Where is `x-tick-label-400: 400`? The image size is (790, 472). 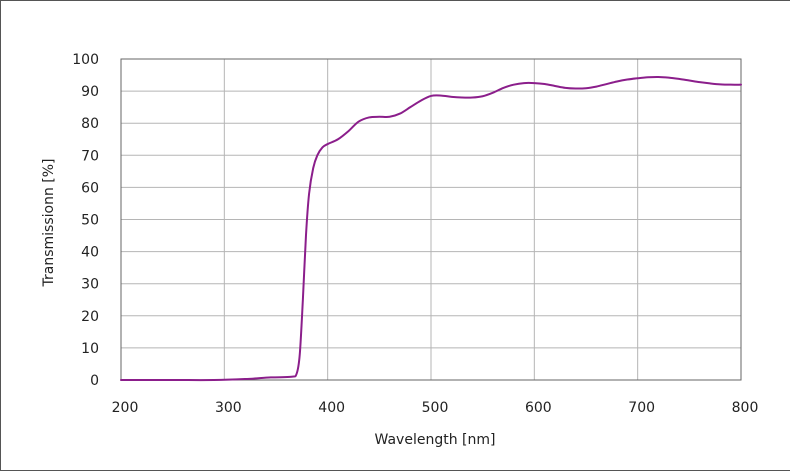
x-tick-label-400: 400 is located at coordinates (331, 408).